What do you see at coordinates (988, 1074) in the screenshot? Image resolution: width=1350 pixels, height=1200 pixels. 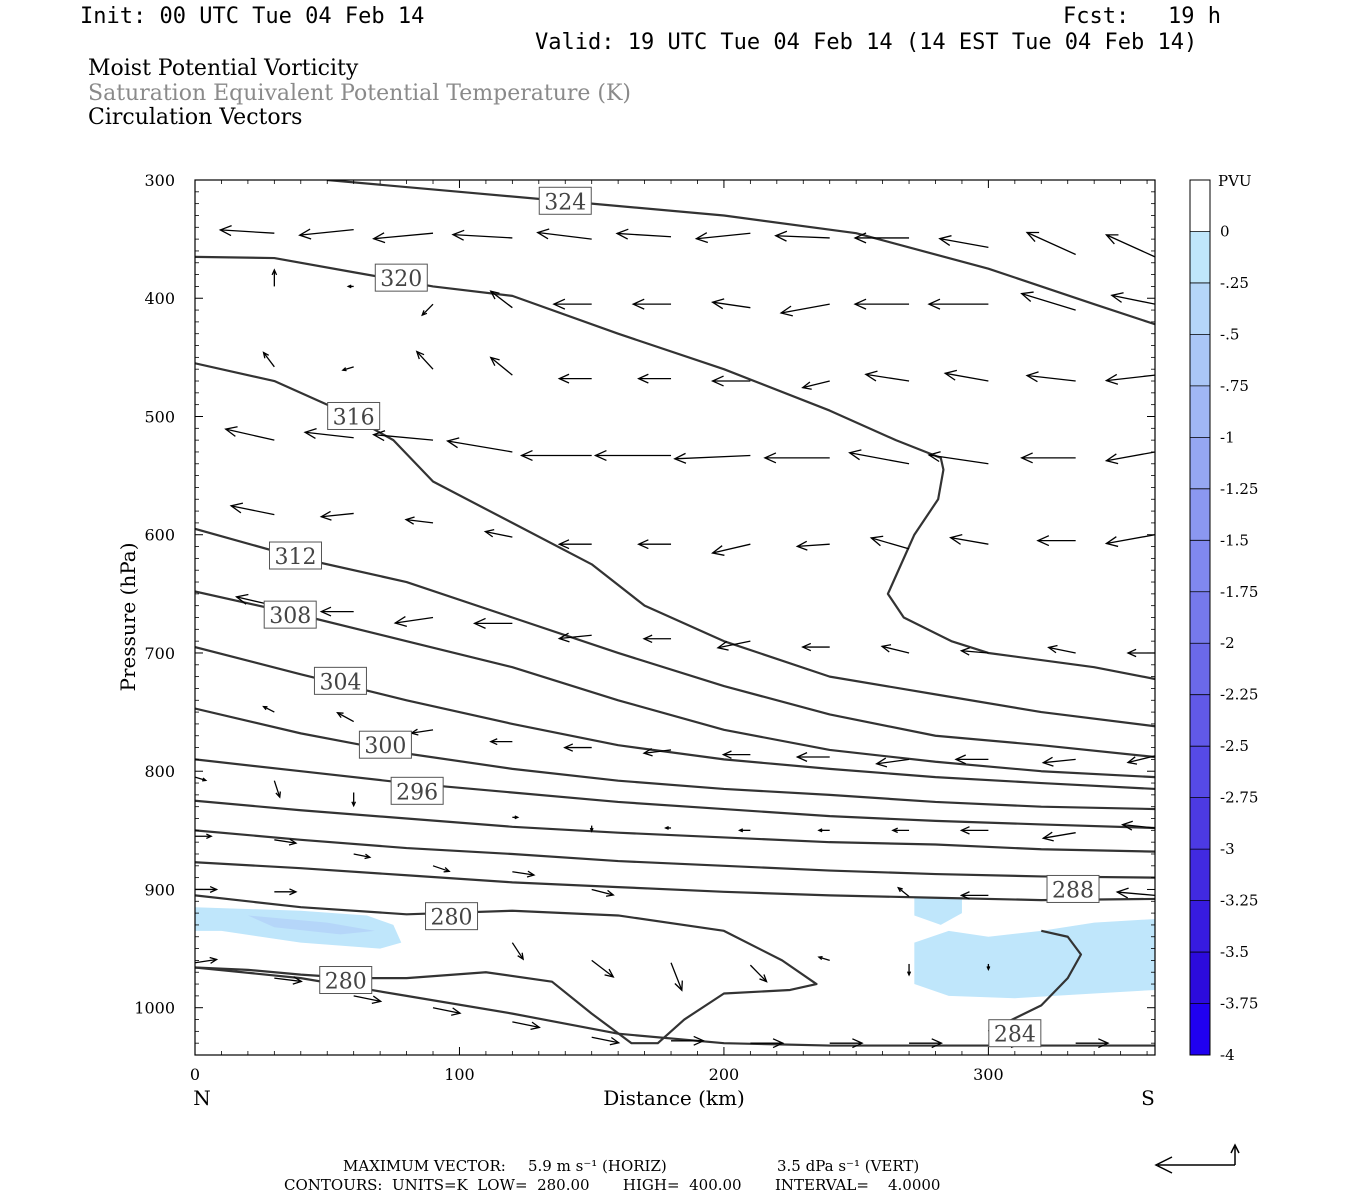 I see `x-tick-label-300: 300` at bounding box center [988, 1074].